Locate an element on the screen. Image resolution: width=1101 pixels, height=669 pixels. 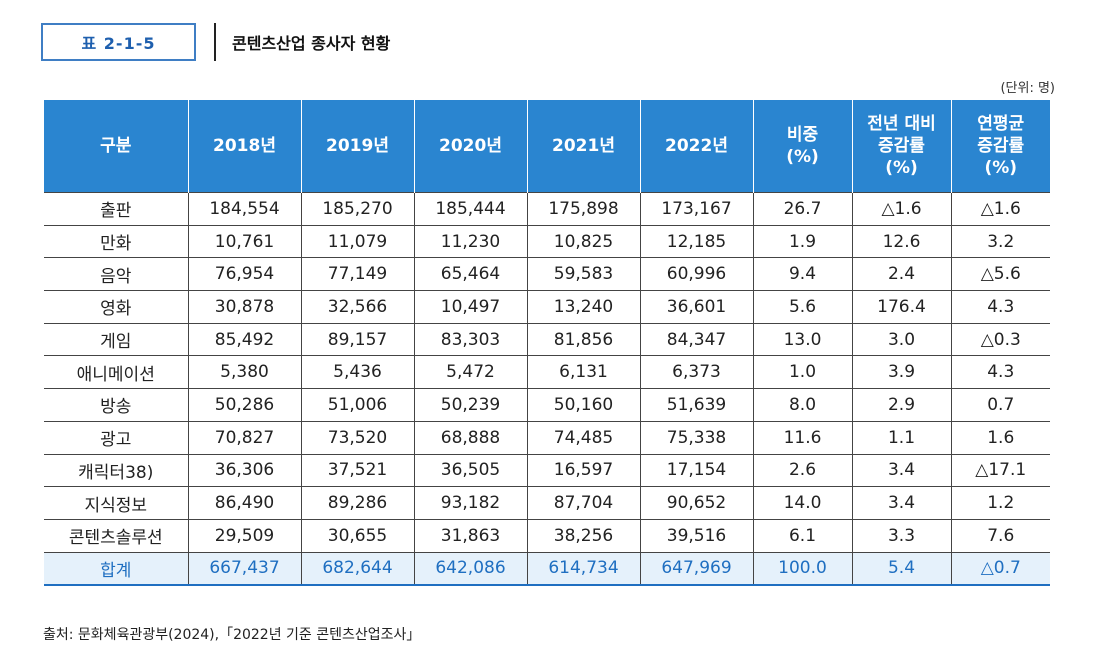
table-cell: 73,520 is located at coordinates (357, 437).